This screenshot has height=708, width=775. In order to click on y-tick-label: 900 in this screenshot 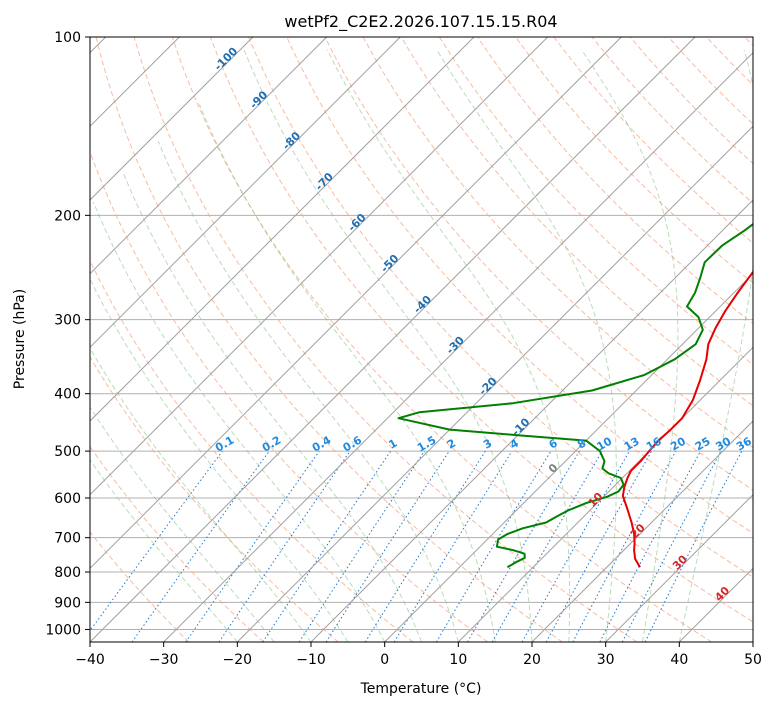, I will do `click(67, 603)`.